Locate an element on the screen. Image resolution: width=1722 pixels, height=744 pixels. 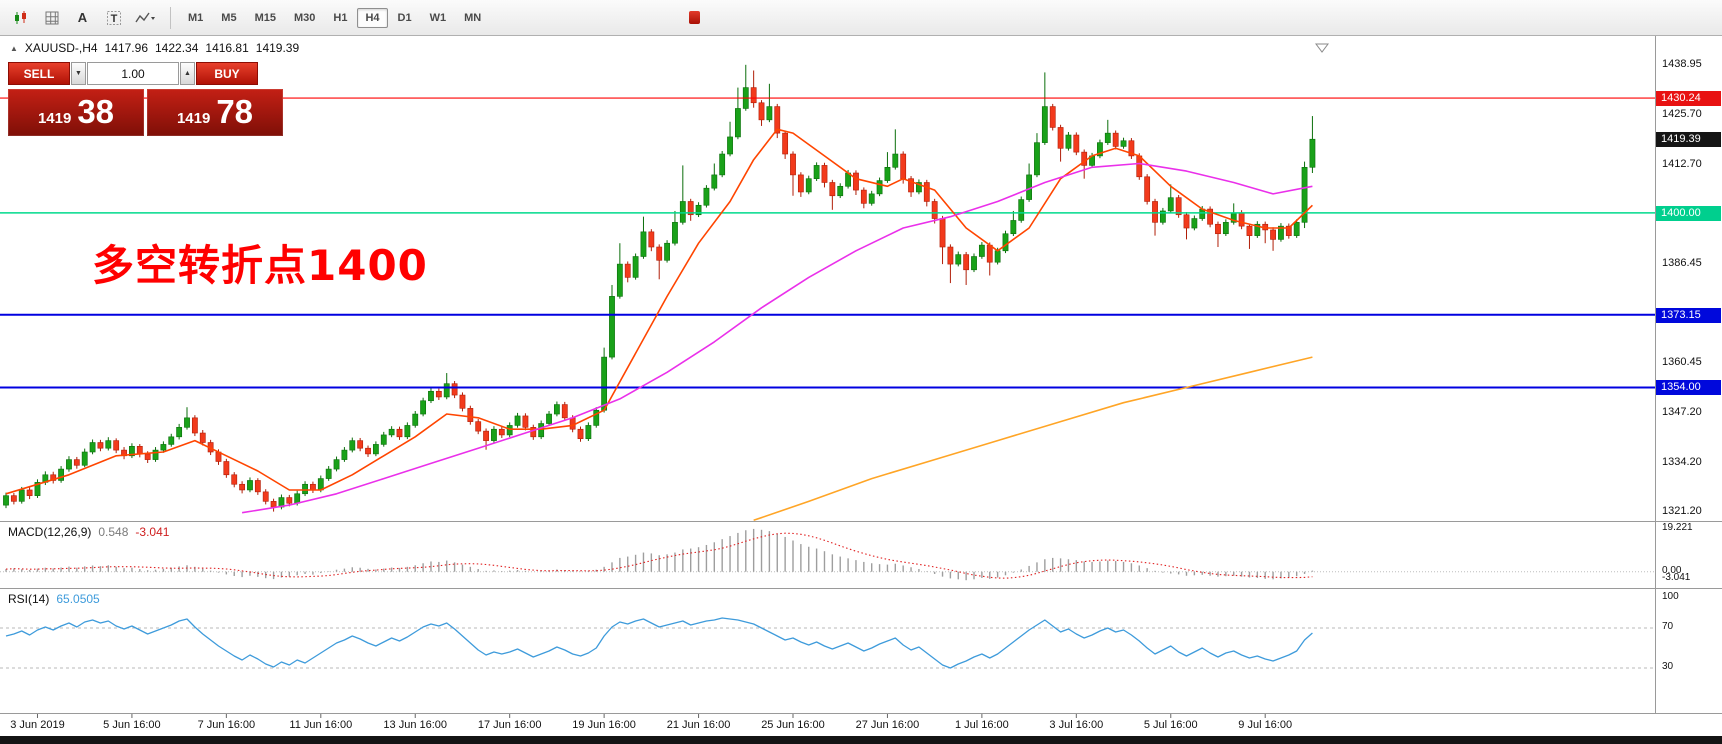
one-click-trading-panel: SELL ▼ ▲ BUY 1419 38 1419 78 is located at coordinates (145, 99).